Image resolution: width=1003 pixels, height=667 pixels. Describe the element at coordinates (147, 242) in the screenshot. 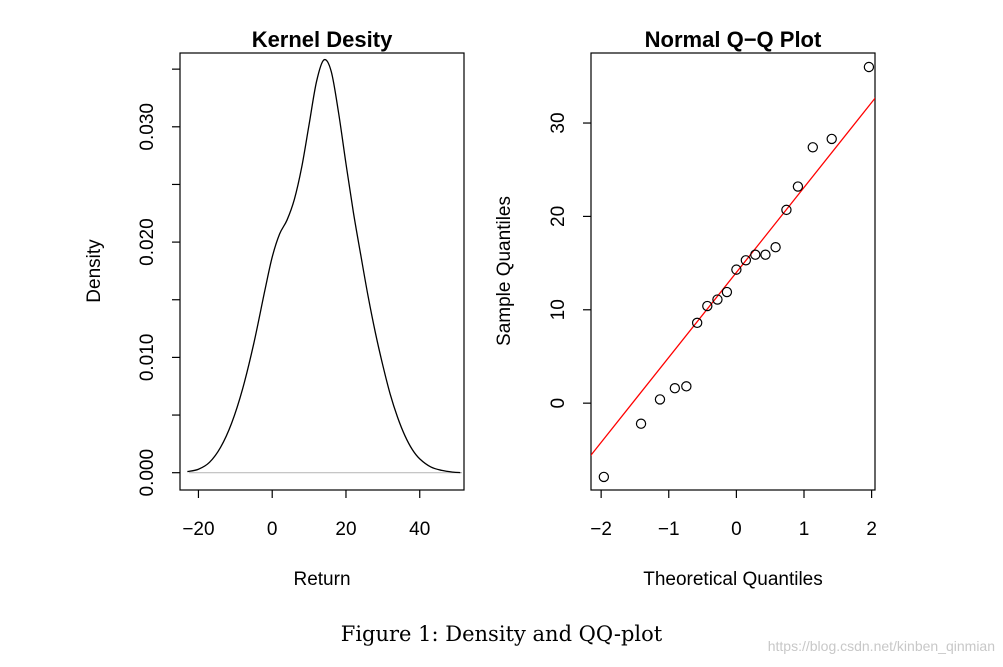

I see `density-y-tick-label: 0.020` at that location.